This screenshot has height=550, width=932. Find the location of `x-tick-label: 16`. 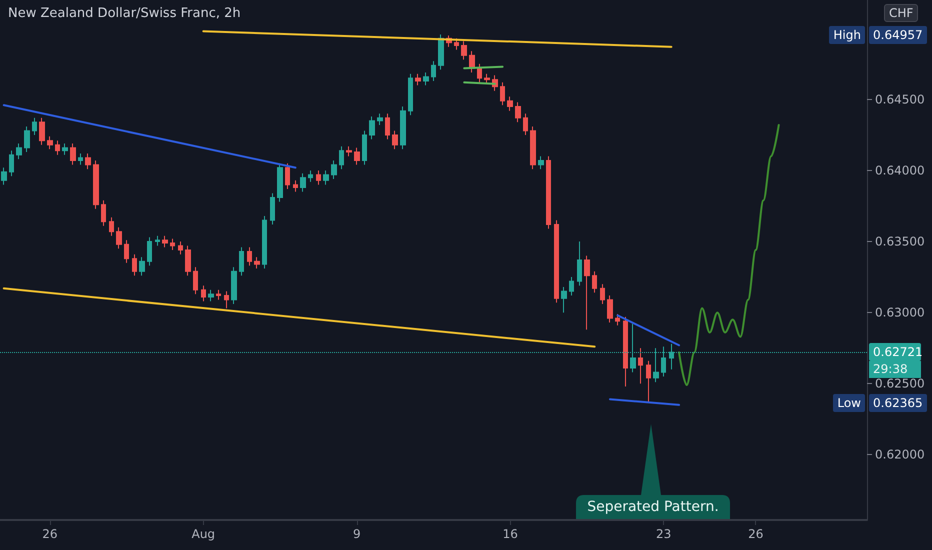

x-tick-label: 16 is located at coordinates (510, 534).